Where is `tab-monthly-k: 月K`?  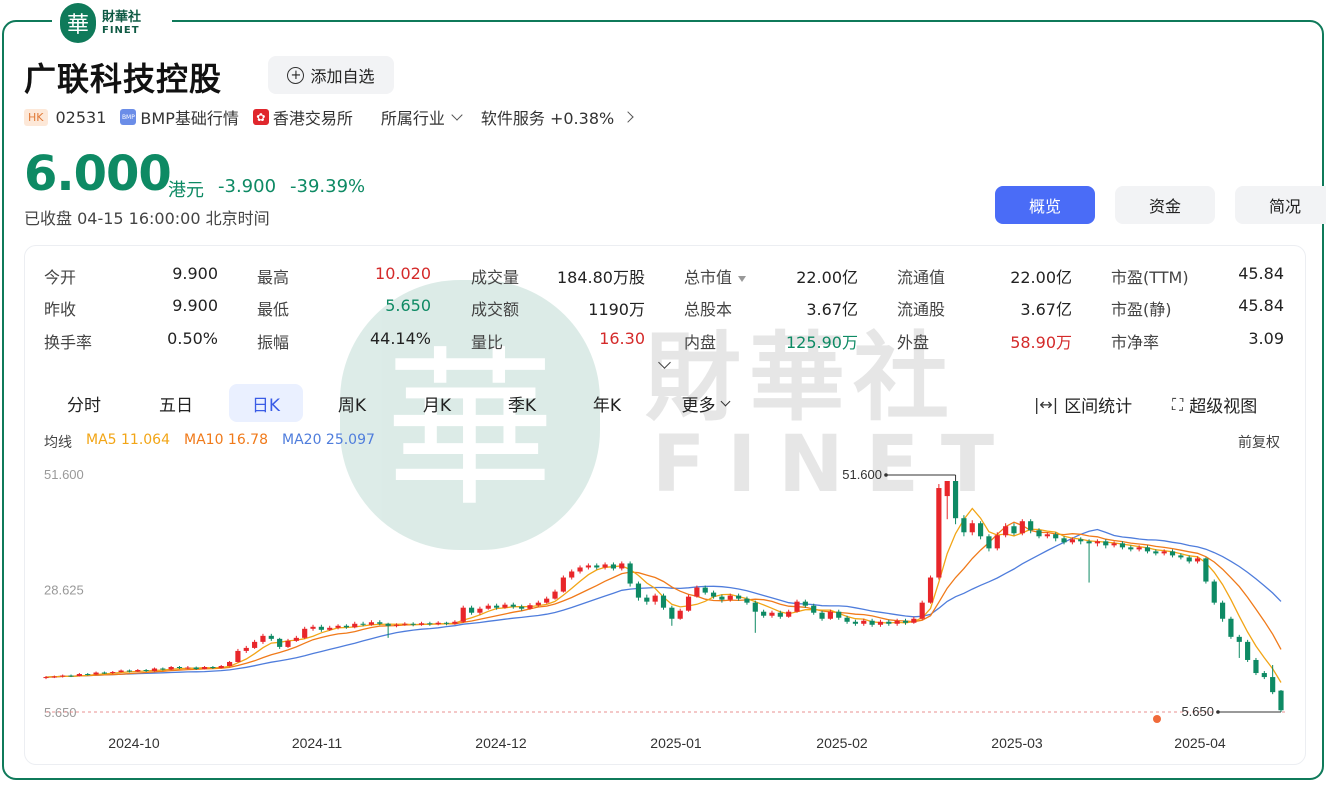 tab-monthly-k: 月K is located at coordinates (437, 405).